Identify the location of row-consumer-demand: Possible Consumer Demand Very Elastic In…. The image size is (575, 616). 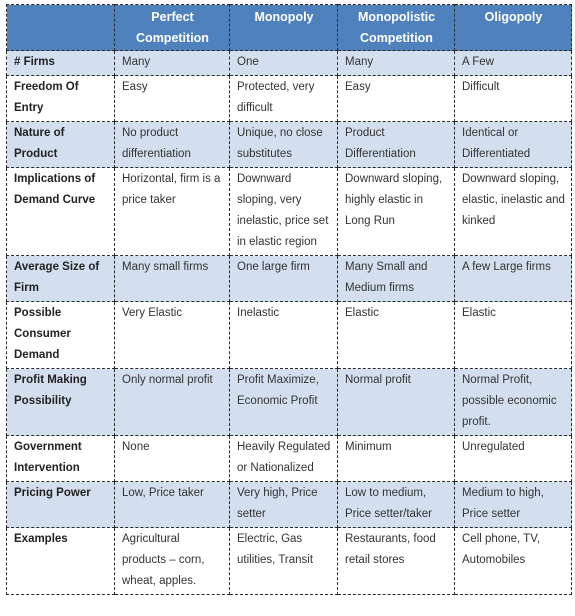
(289, 335).